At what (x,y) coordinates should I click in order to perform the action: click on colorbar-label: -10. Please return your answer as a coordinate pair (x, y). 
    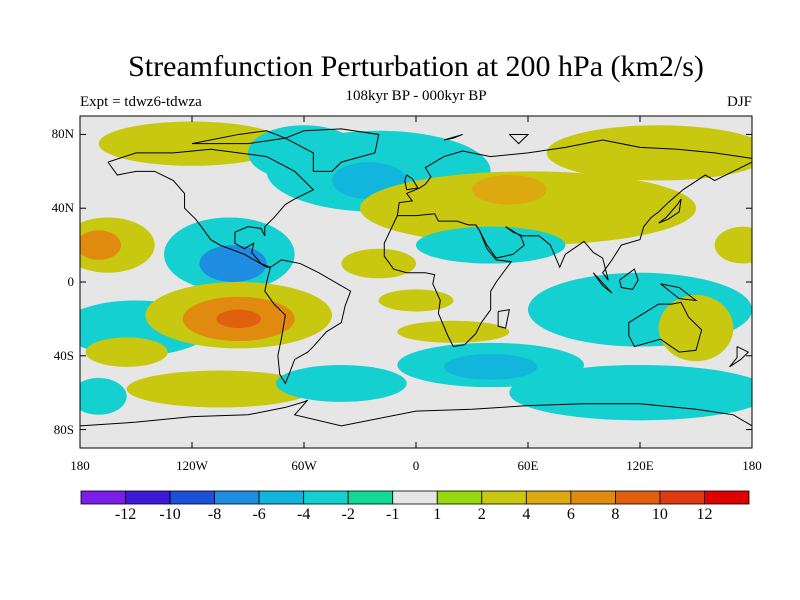
    Looking at the image, I should click on (170, 514).